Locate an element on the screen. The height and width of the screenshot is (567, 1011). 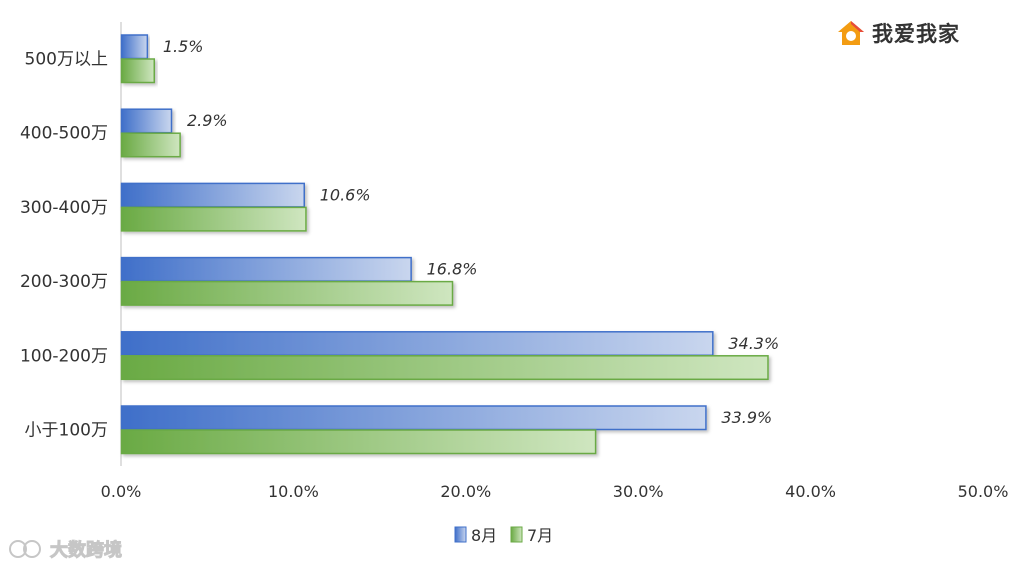
watermark: 大数跨境 is located at coordinates (65, 549).